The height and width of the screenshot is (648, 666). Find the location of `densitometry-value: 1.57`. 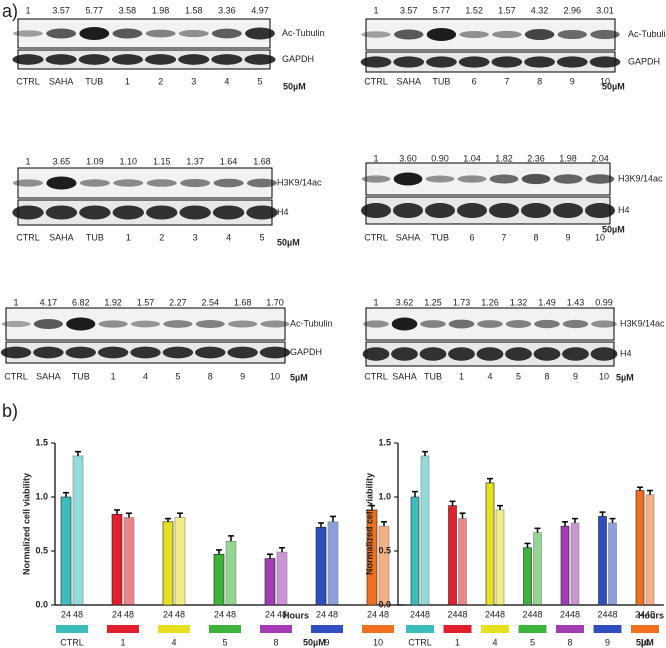

densitometry-value: 1.57 is located at coordinates (146, 302).